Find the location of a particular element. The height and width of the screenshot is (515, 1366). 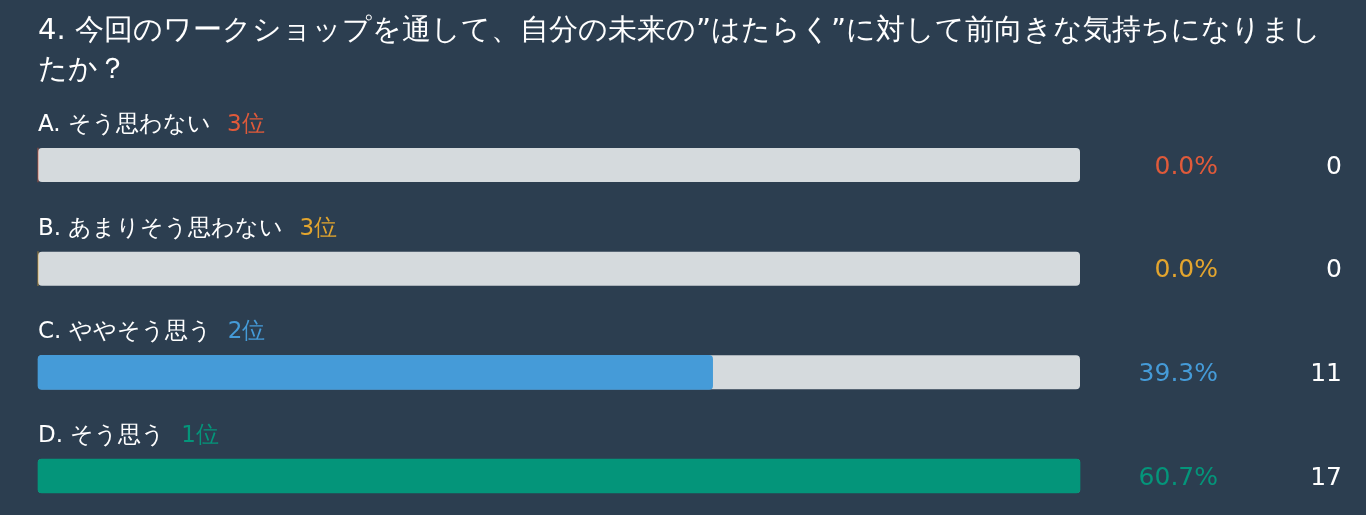

text: 17 is located at coordinates (1326, 476).